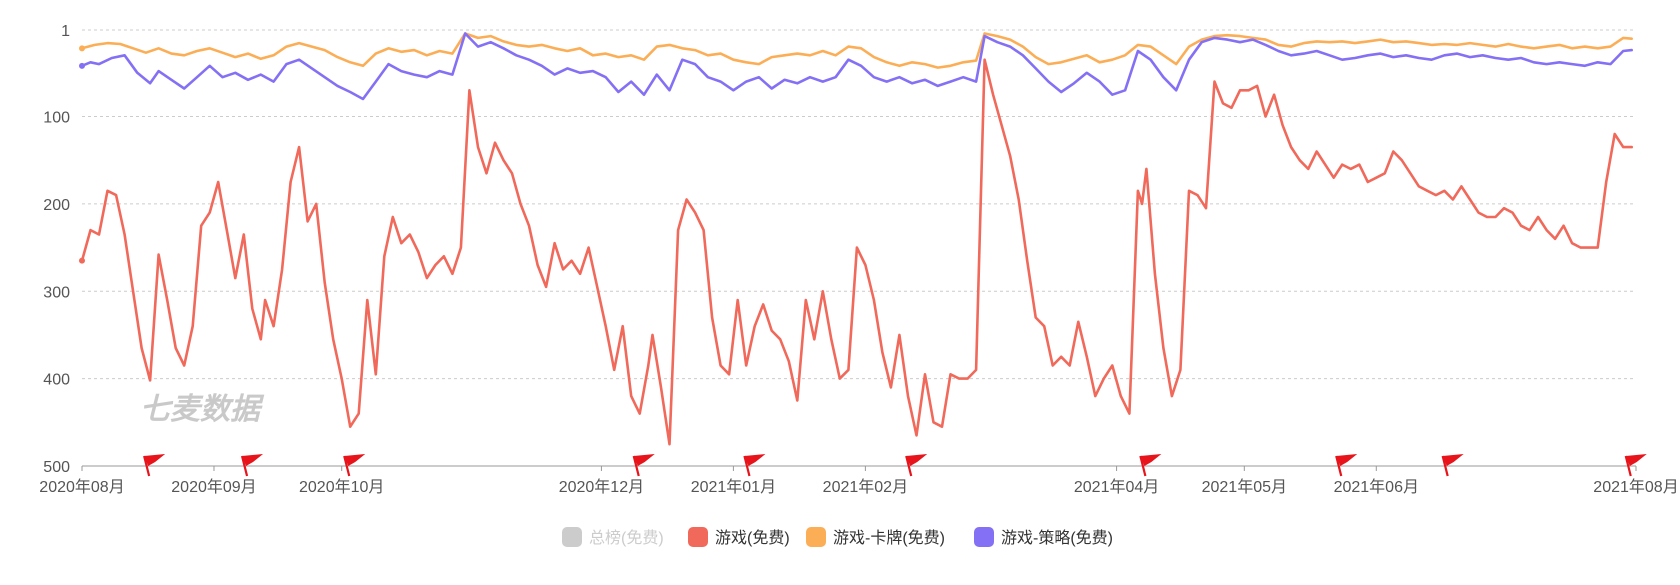  I want to click on watermark: 七麦数据, so click(202, 409).